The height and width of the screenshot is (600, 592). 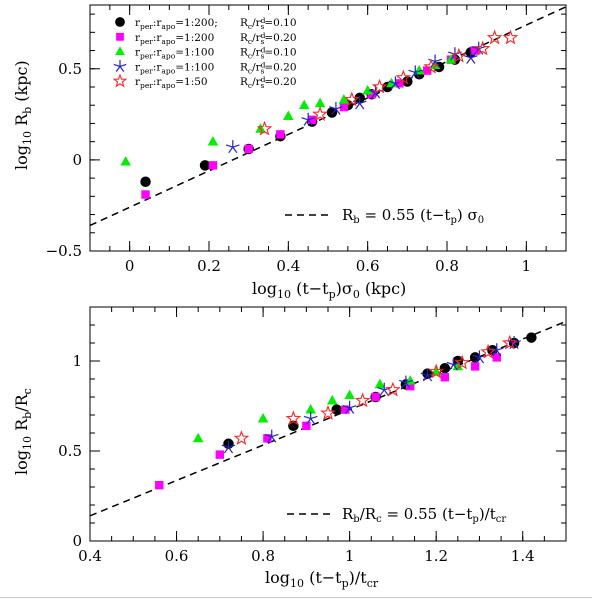 What do you see at coordinates (176, 24) in the screenshot?
I see `legend-orbit-label: rper:rapo=1:200;` at bounding box center [176, 24].